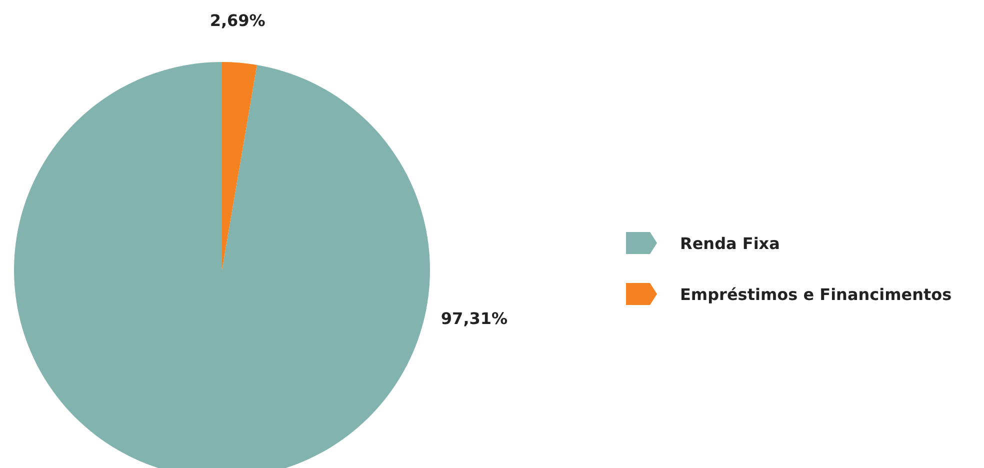 This screenshot has height=468, width=984. Describe the element at coordinates (238, 20) in the screenshot. I see `data-label: 2,69%` at that location.